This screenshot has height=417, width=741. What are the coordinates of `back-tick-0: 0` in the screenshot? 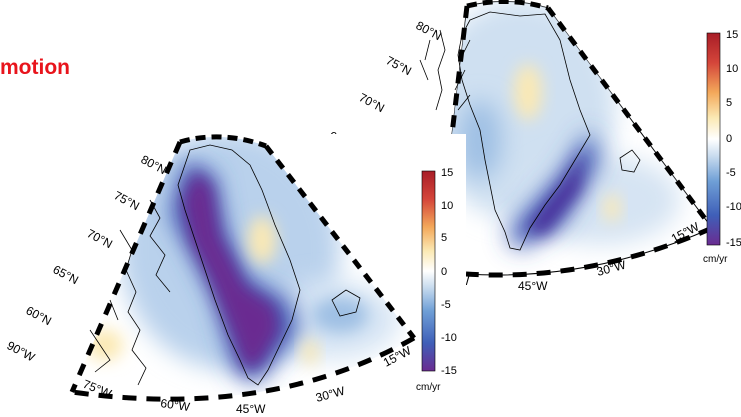 It's located at (729, 139).